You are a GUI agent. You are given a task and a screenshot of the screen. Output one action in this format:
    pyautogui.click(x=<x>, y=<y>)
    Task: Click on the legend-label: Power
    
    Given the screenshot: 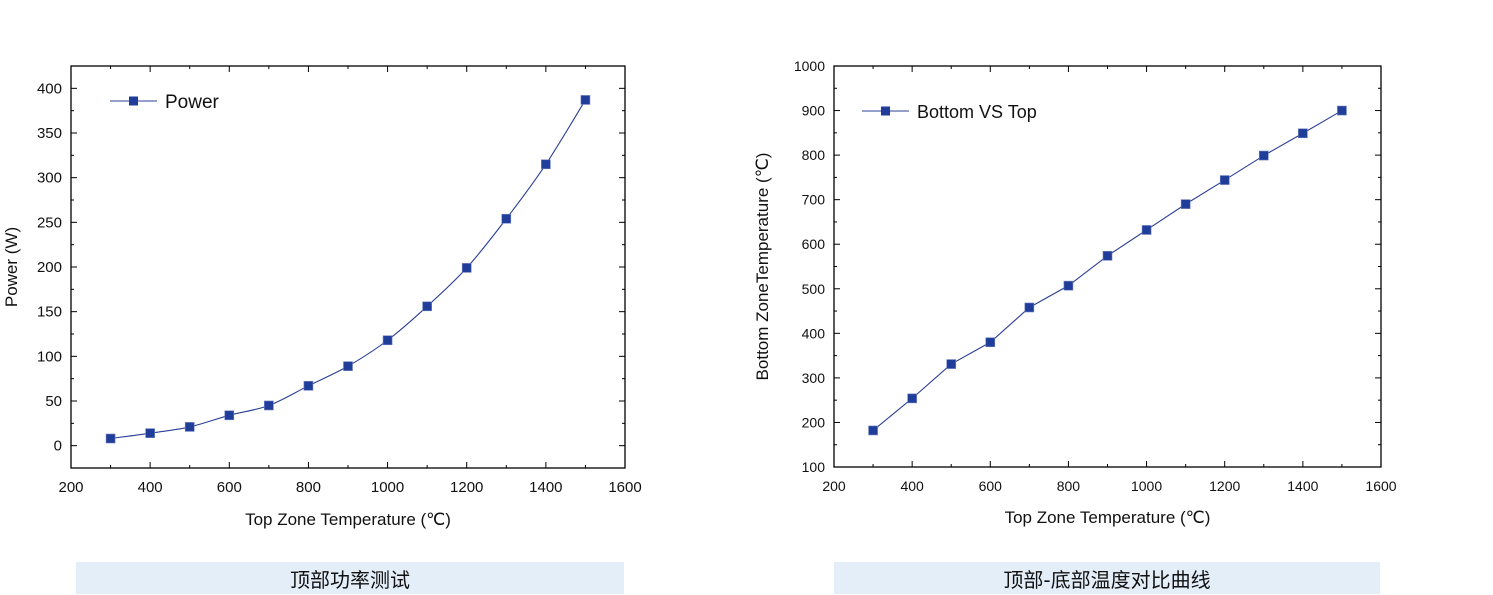 What is the action you would take?
    pyautogui.click(x=192, y=102)
    